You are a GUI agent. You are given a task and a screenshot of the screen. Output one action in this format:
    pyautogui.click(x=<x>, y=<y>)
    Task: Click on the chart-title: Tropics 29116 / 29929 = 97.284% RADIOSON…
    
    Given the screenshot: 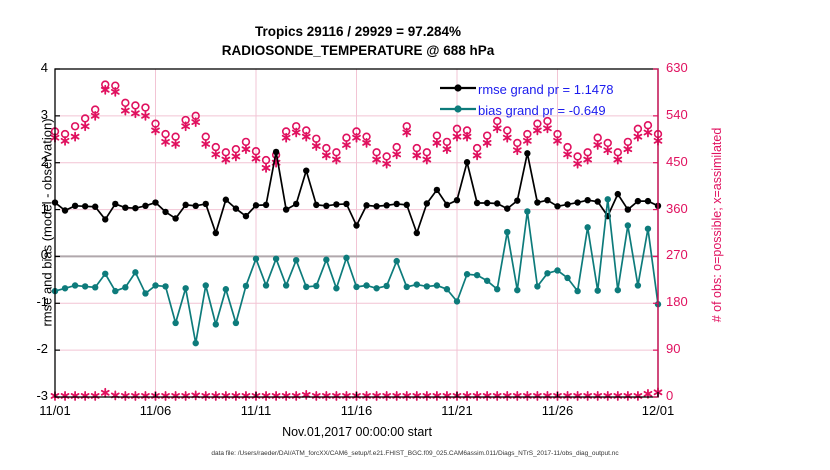 What is the action you would take?
    pyautogui.click(x=358, y=41)
    